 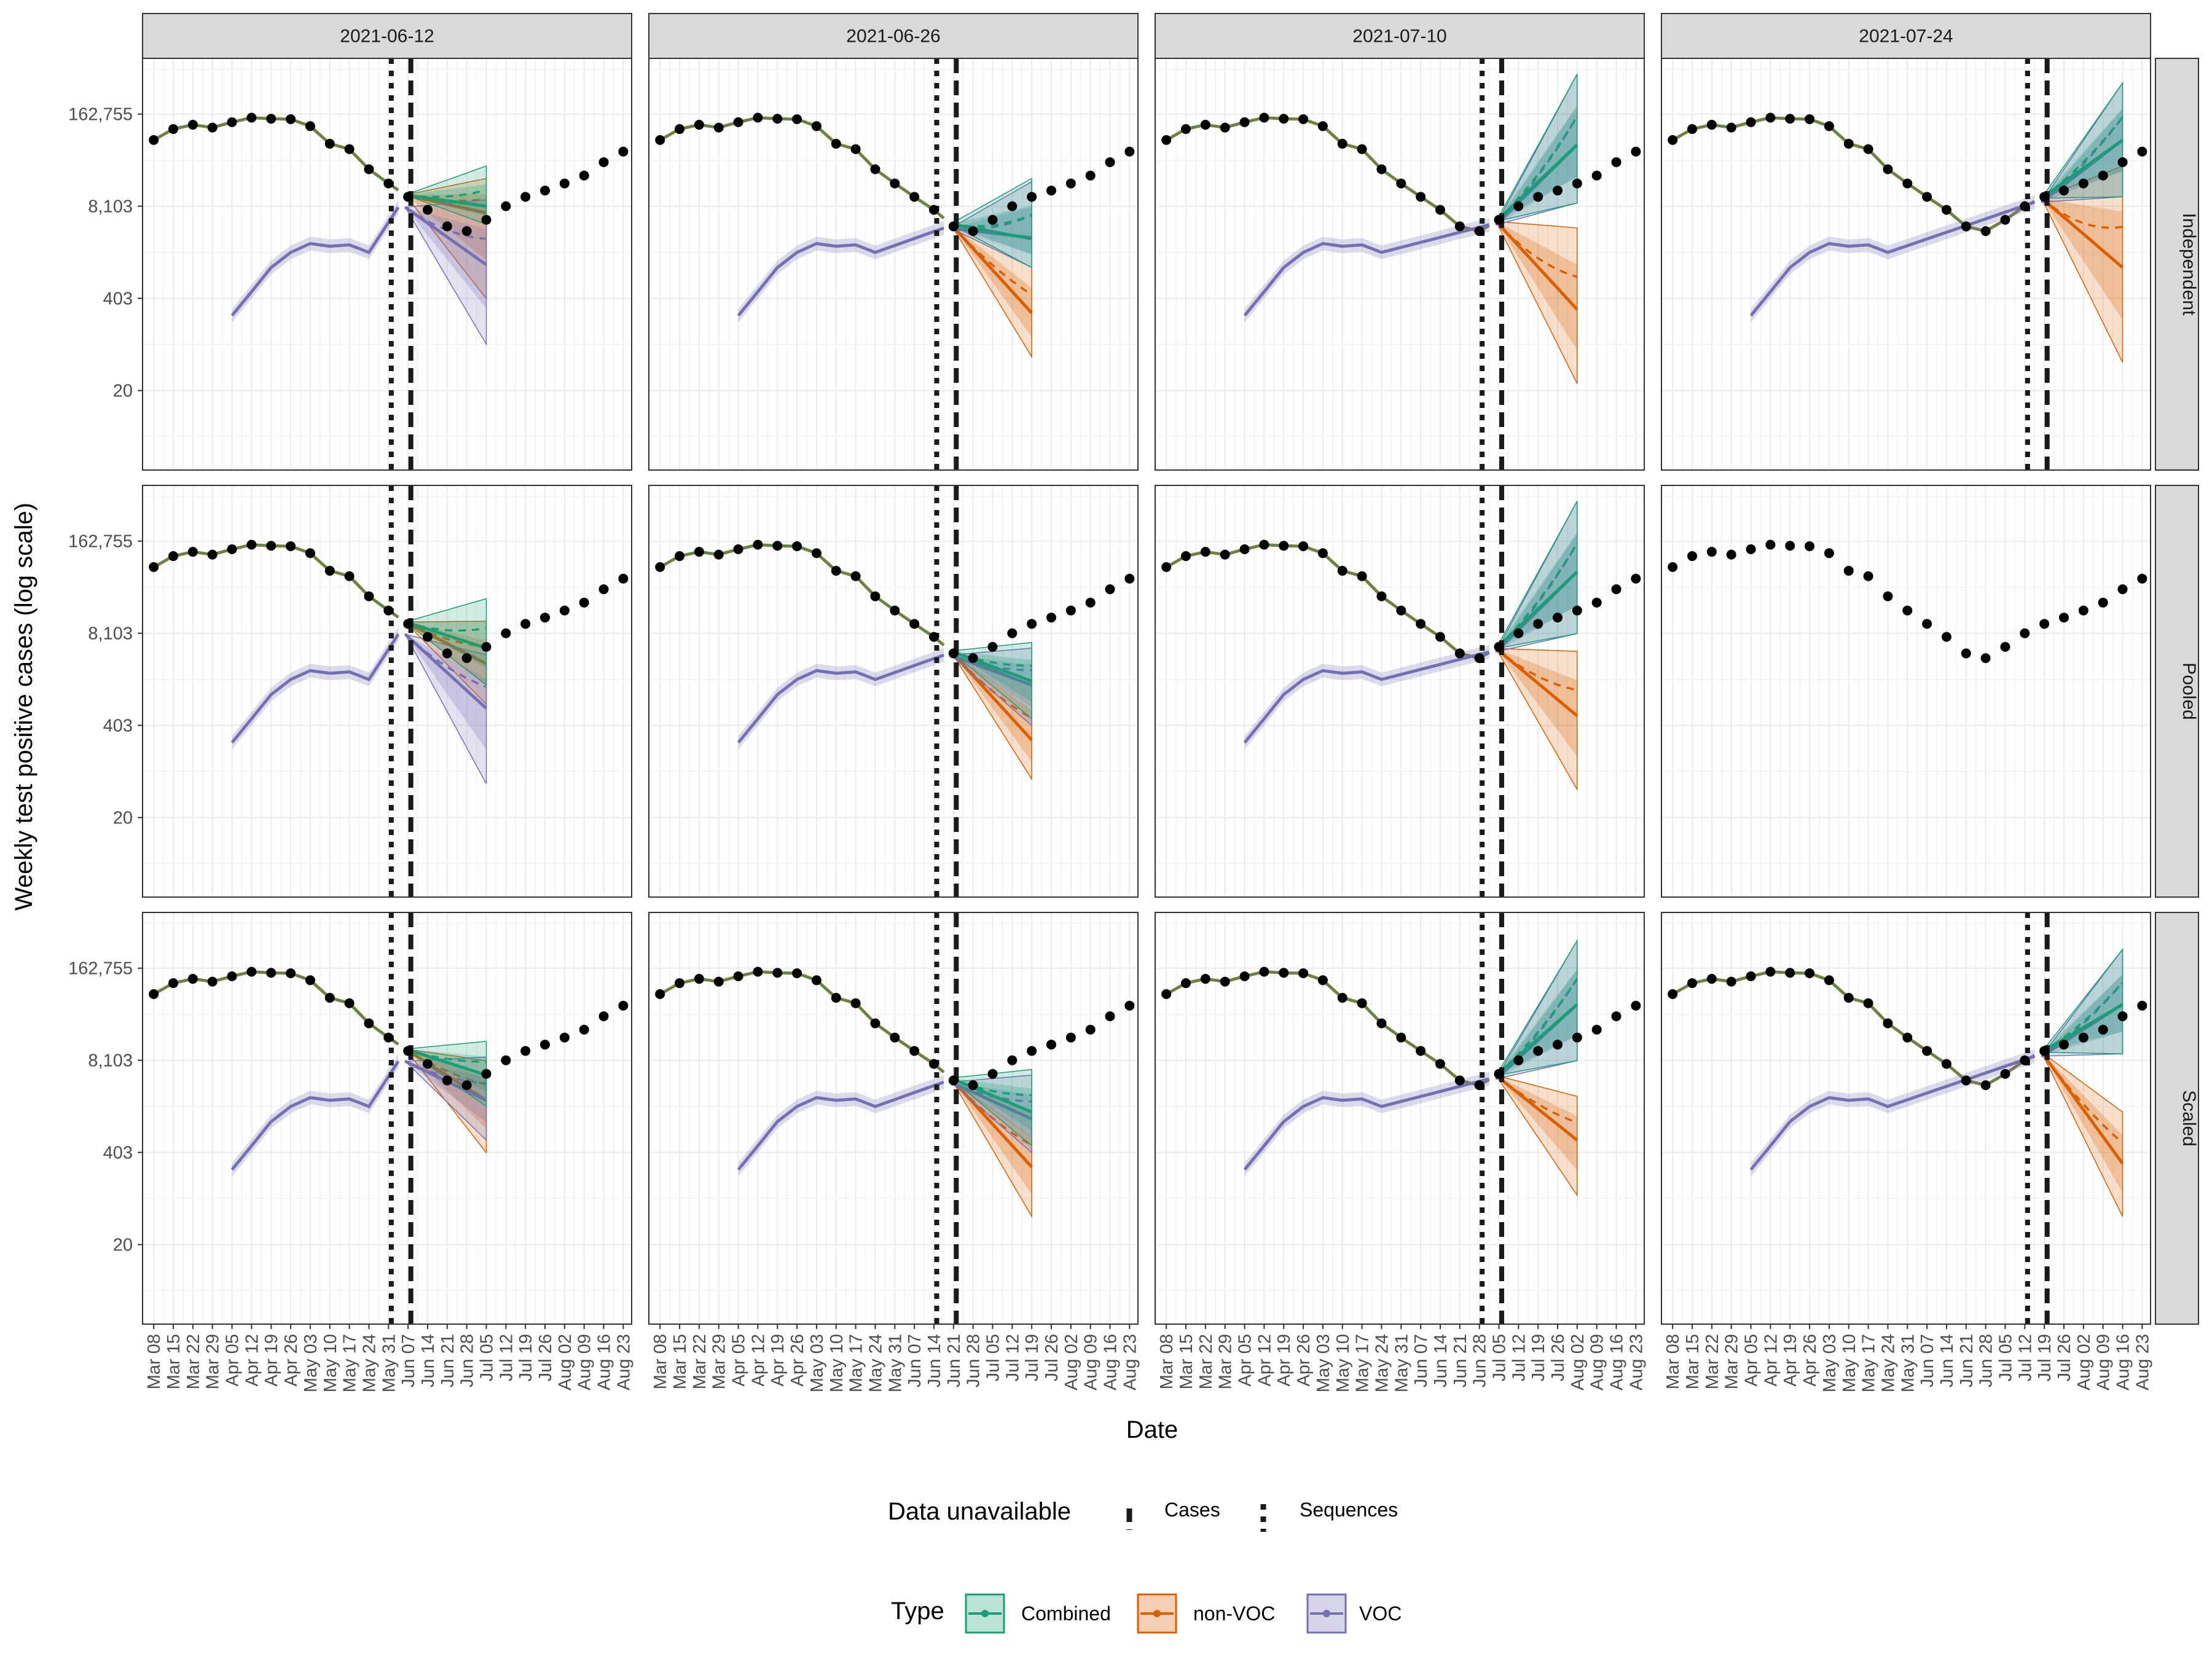 I want to click on x-tick-label: Mar 22, so click(x=1206, y=1361).